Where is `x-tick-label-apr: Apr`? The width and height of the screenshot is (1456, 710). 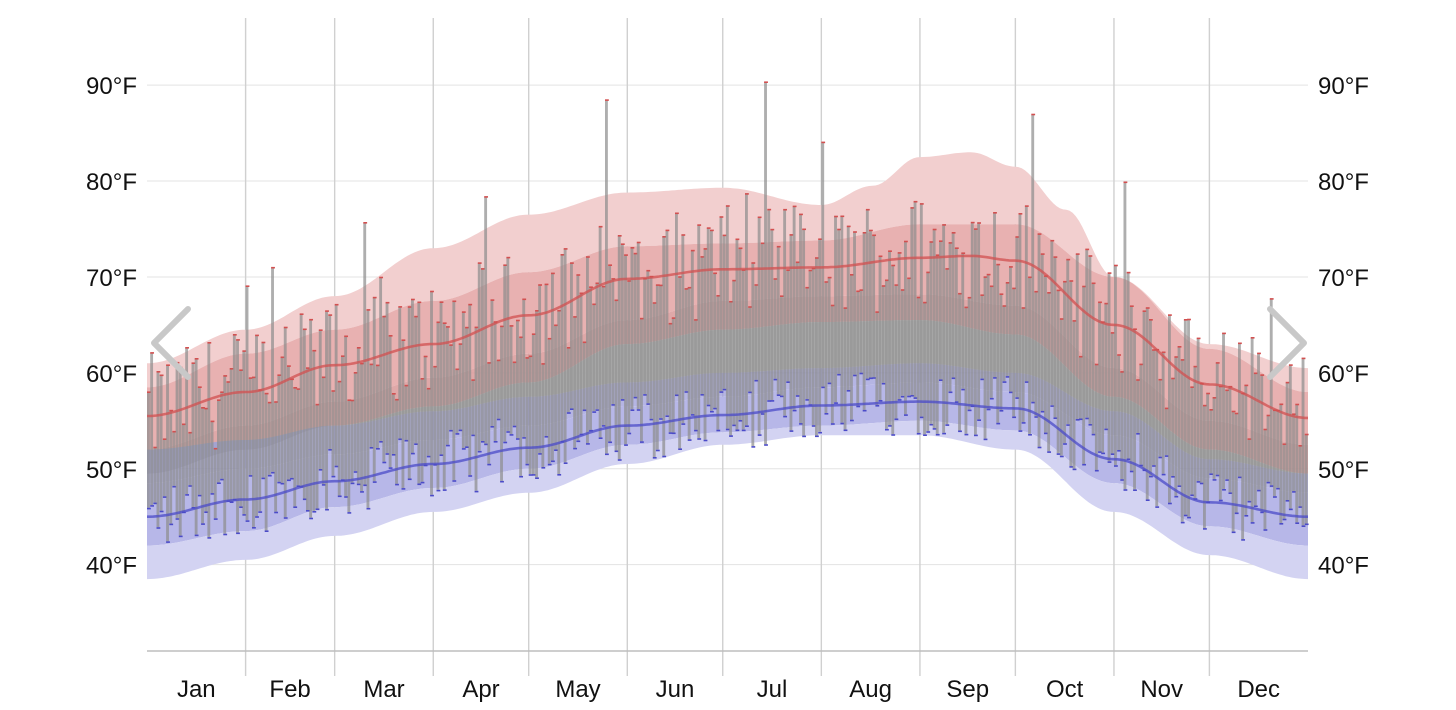 x-tick-label-apr: Apr is located at coordinates (480, 689).